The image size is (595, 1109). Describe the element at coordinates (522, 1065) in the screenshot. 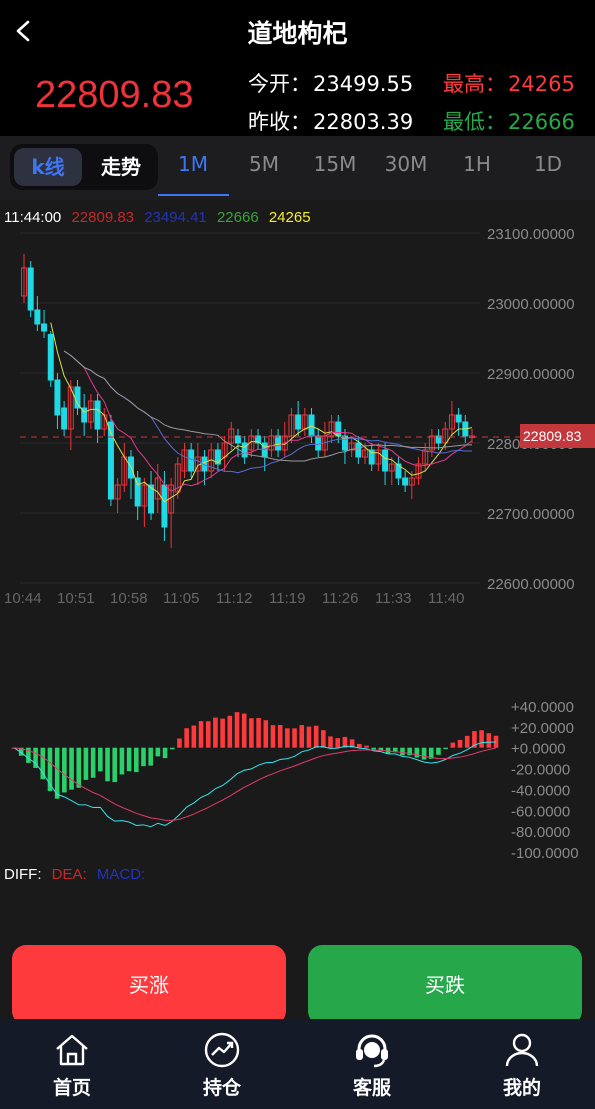

I see `nav-mine: 我的` at that location.